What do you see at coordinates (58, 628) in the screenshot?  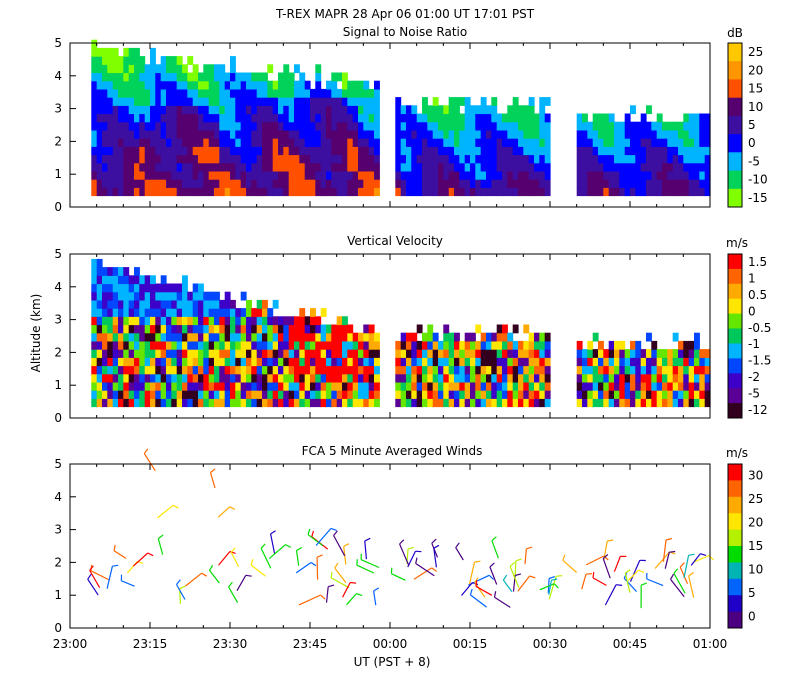 I see `y-tick-label: 0` at bounding box center [58, 628].